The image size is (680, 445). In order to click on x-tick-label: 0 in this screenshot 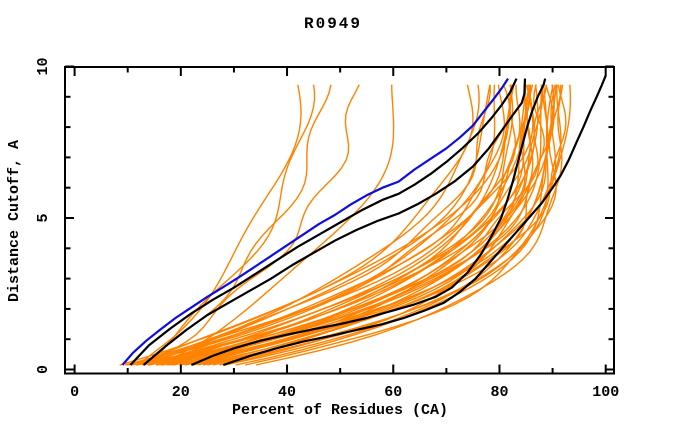, I will do `click(74, 392)`.